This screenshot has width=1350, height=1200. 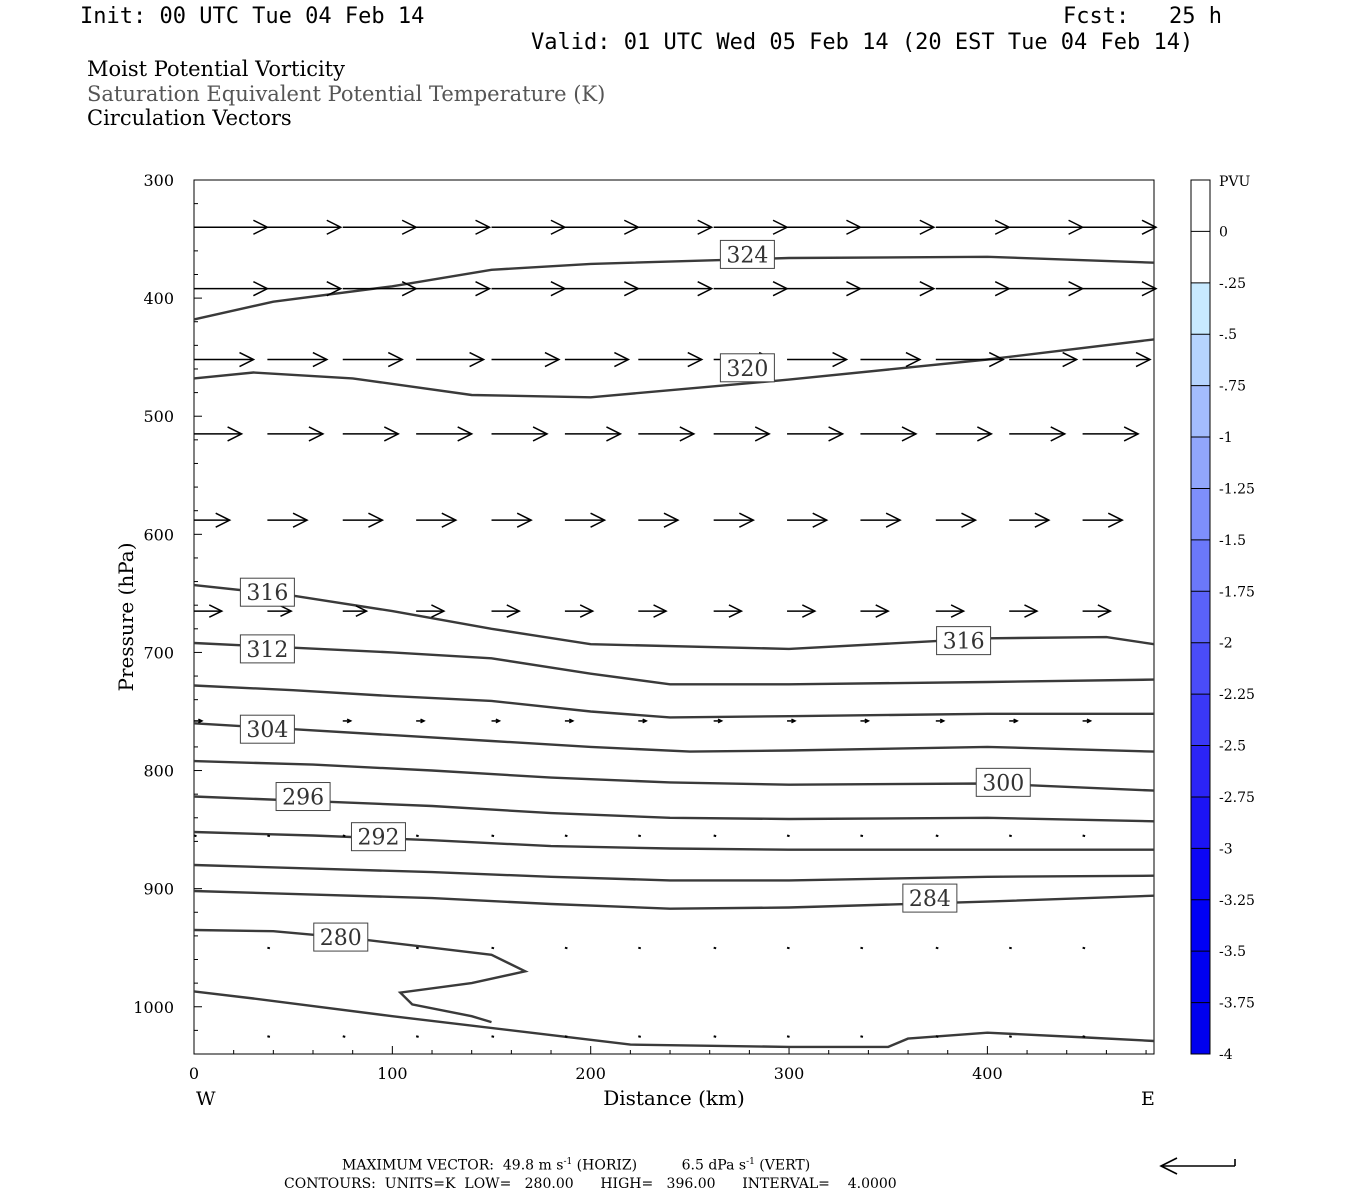 What do you see at coordinates (533, 1165) in the screenshot?
I see `max-vector-horiz: 49.8 m s` at bounding box center [533, 1165].